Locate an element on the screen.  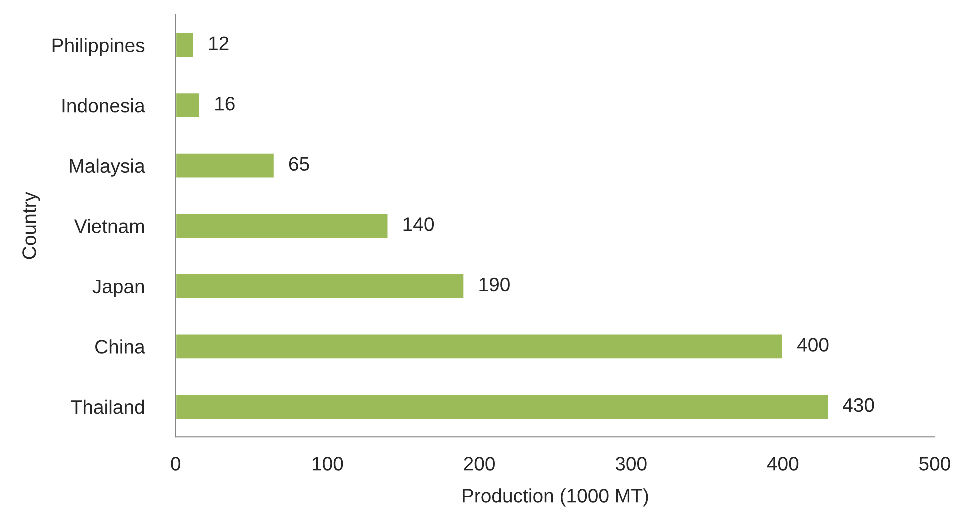
x-tick-label: 200 is located at coordinates (479, 464).